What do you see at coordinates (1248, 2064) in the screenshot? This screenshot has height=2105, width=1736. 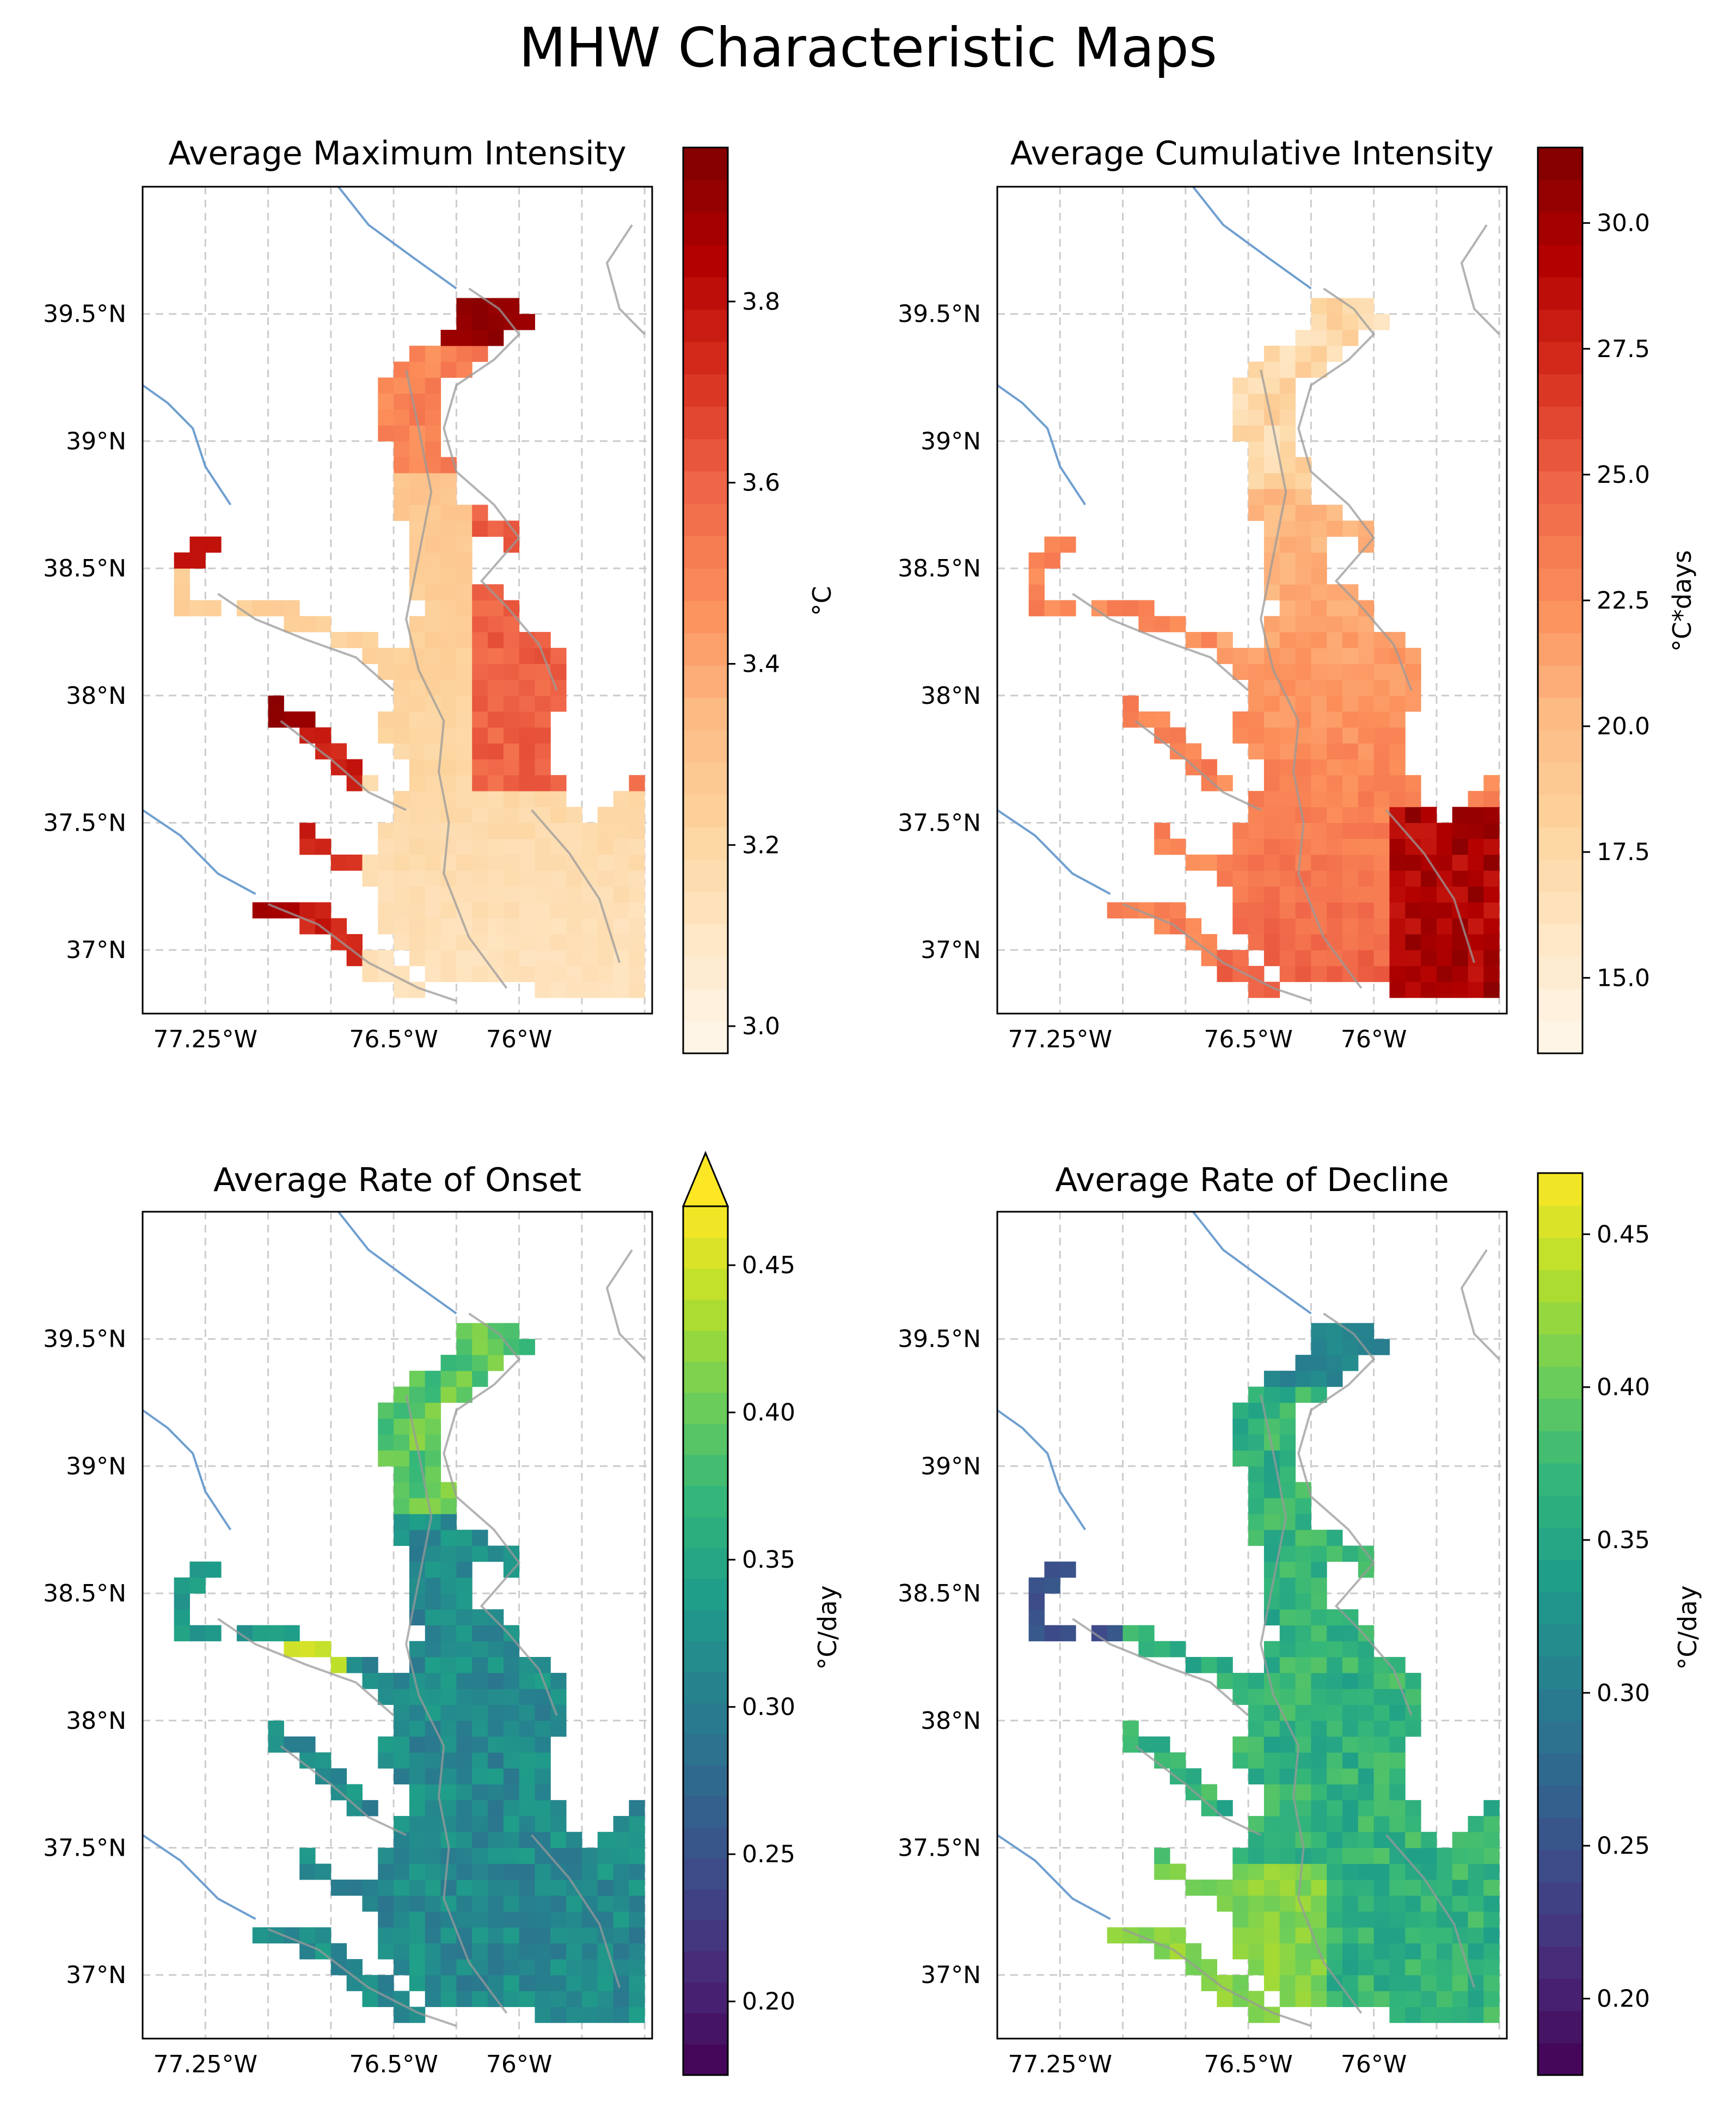 I see `lon-tick-label: 76.5°W` at bounding box center [1248, 2064].